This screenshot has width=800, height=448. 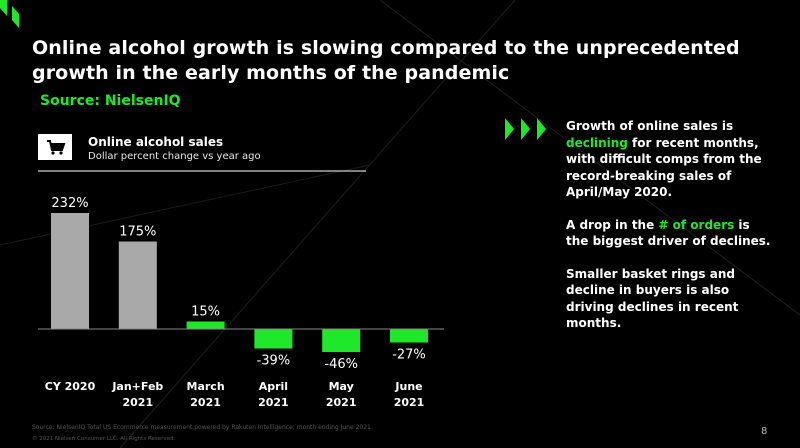 What do you see at coordinates (9, 14) in the screenshot?
I see `brand-logo-mark` at bounding box center [9, 14].